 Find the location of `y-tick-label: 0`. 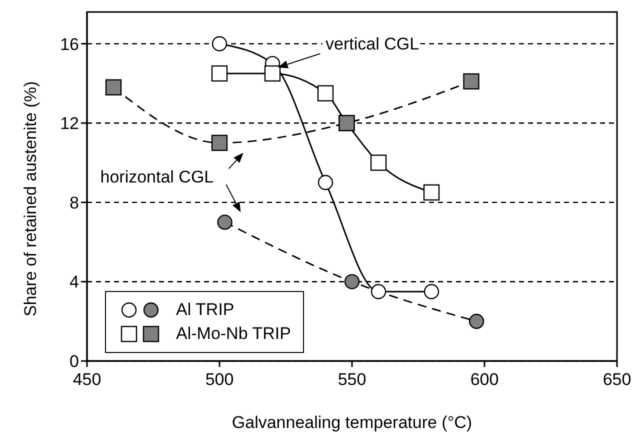

y-tick-label: 0 is located at coordinates (74, 362).